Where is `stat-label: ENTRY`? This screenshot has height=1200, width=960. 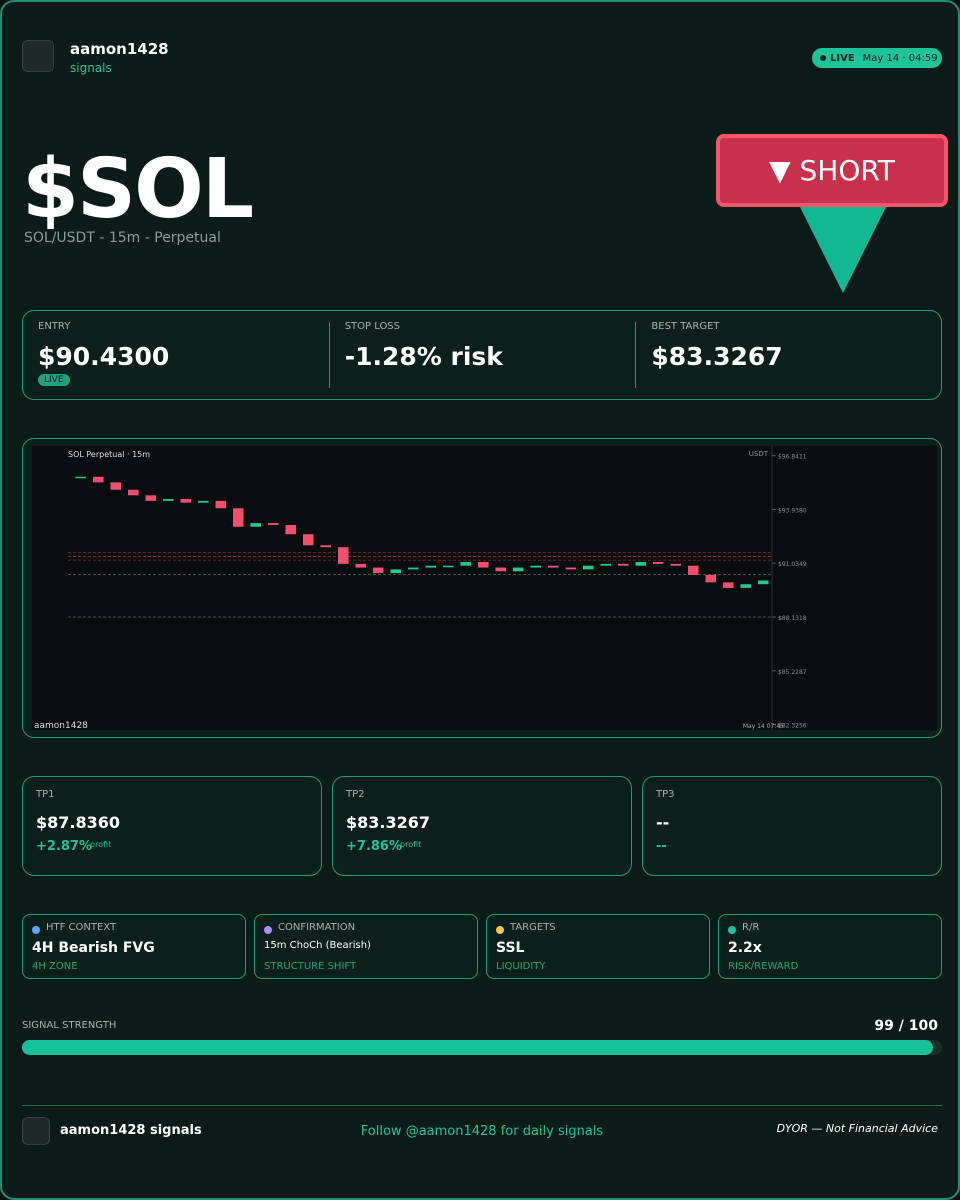 stat-label: ENTRY is located at coordinates (54, 326).